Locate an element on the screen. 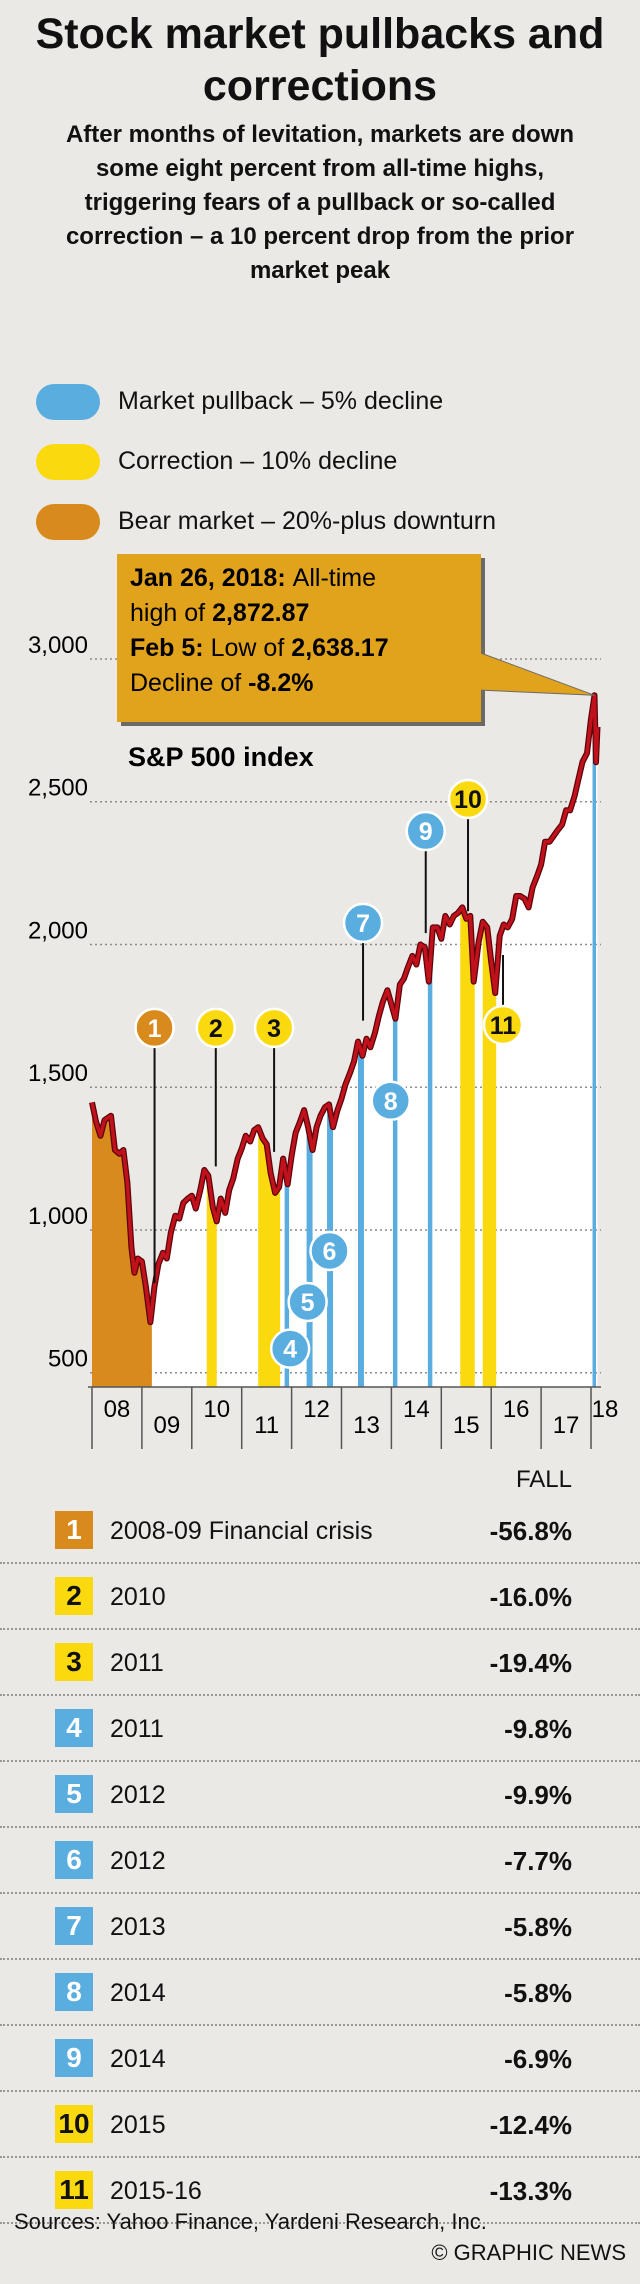  callout-text: high of 2,872.87 is located at coordinates (219, 613).